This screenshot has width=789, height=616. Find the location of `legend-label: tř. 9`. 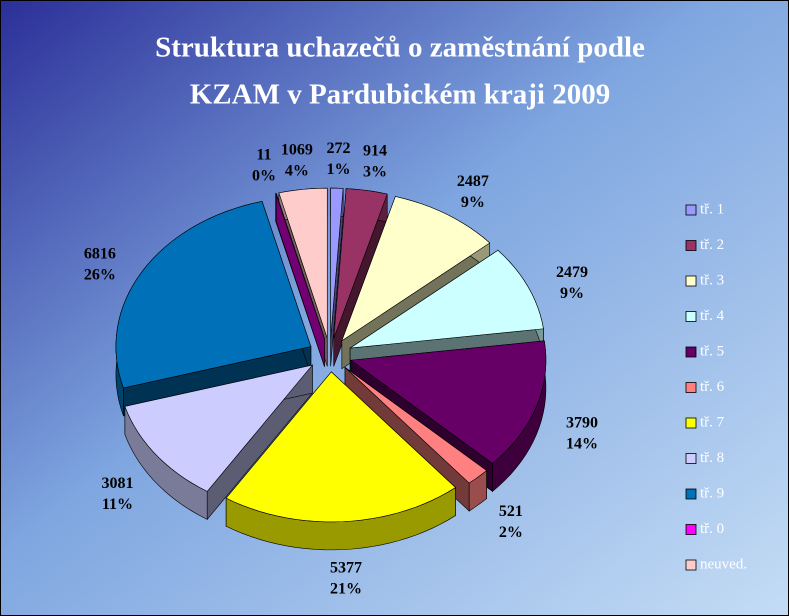

legend-label: tř. 9 is located at coordinates (712, 493).